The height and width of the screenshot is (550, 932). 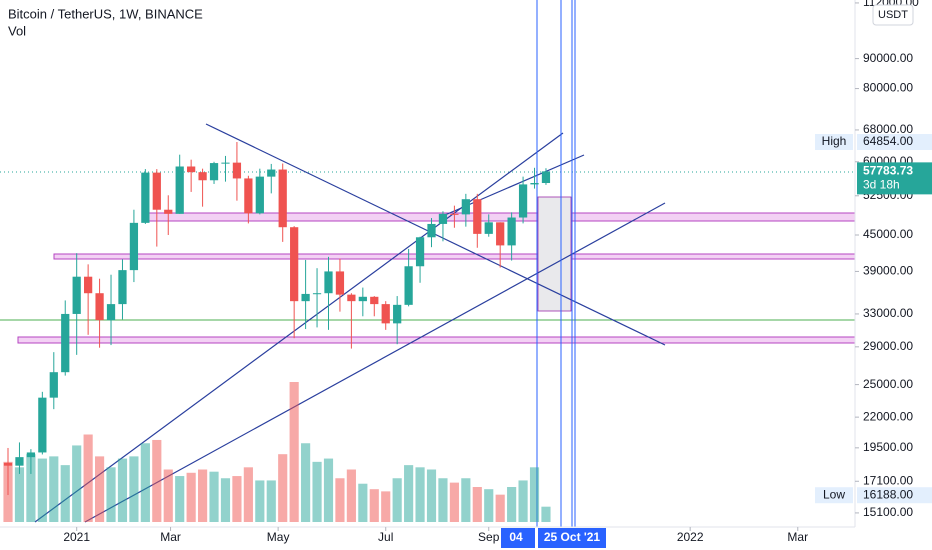 I want to click on y-tick-label: 22000.00, so click(x=888, y=416).